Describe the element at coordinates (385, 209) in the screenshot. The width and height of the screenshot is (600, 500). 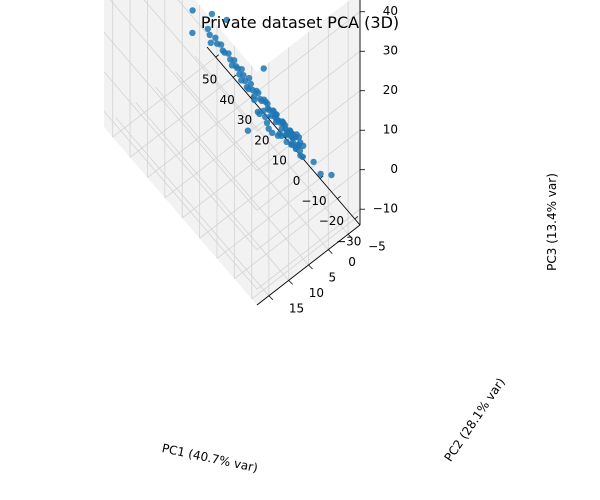
I see `z-tick-label: −10` at that location.